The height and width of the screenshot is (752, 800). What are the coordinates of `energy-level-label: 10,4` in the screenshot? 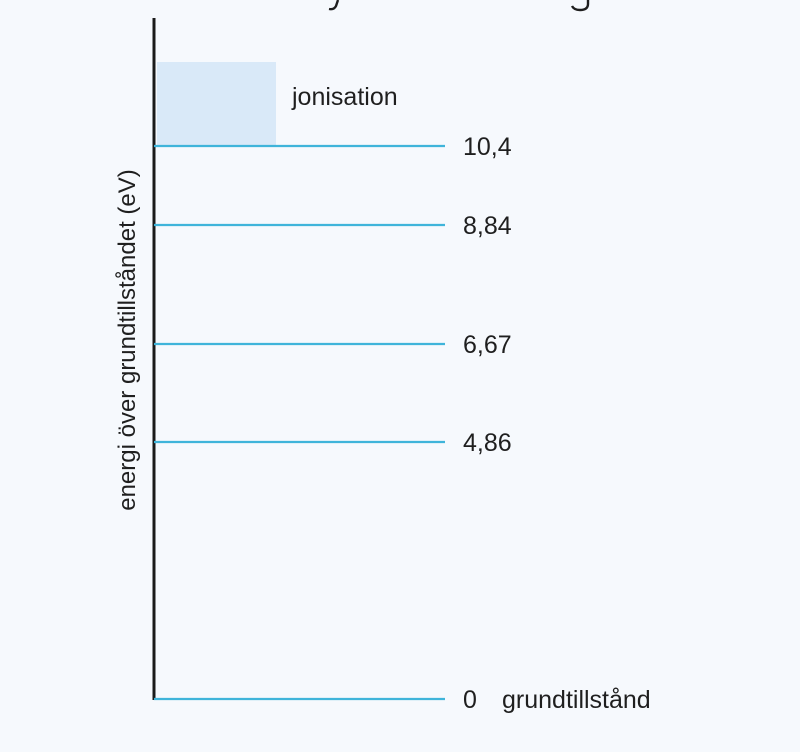 It's located at (487, 147).